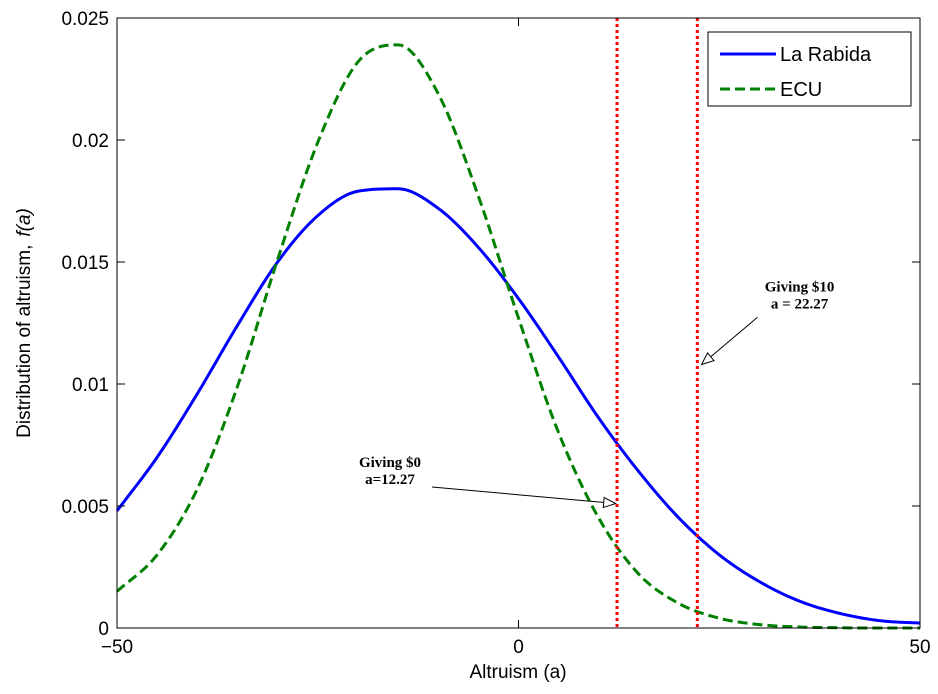  Describe the element at coordinates (707, 359) in the screenshot. I see `annotation-2-arrow-head` at that location.